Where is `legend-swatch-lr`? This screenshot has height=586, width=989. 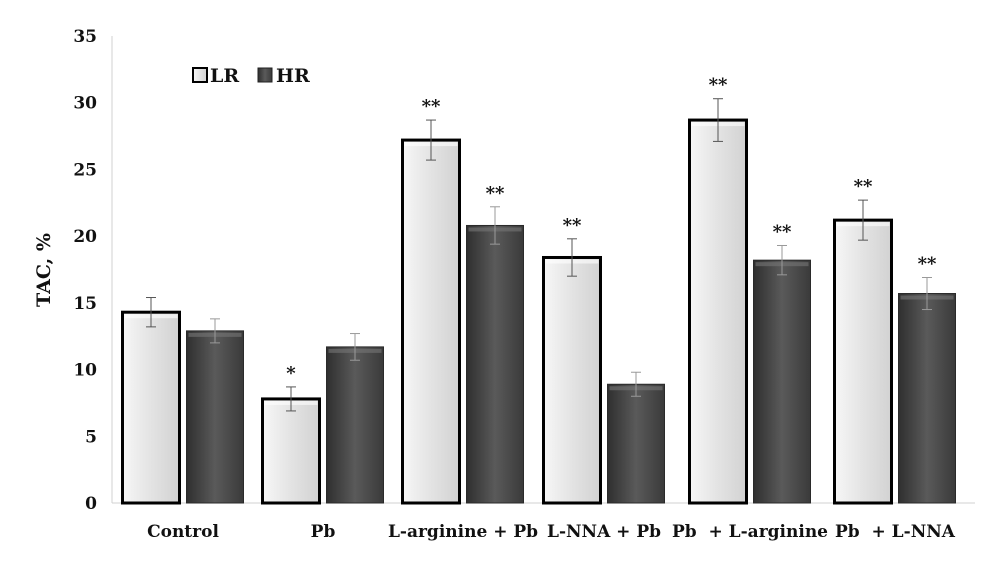
legend-swatch-lr is located at coordinates (200, 75).